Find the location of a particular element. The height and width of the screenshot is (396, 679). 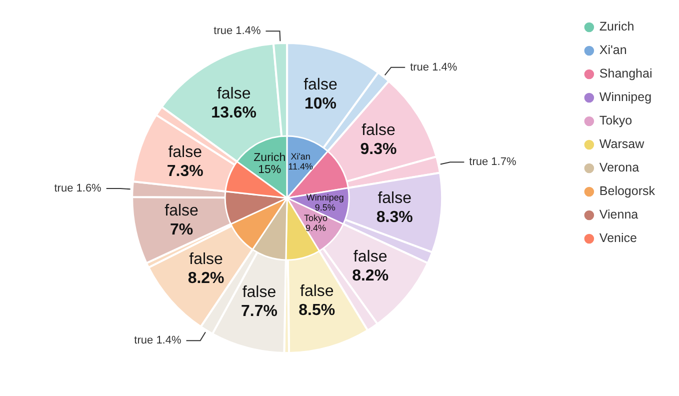

data-label: 13.6% is located at coordinates (234, 113).